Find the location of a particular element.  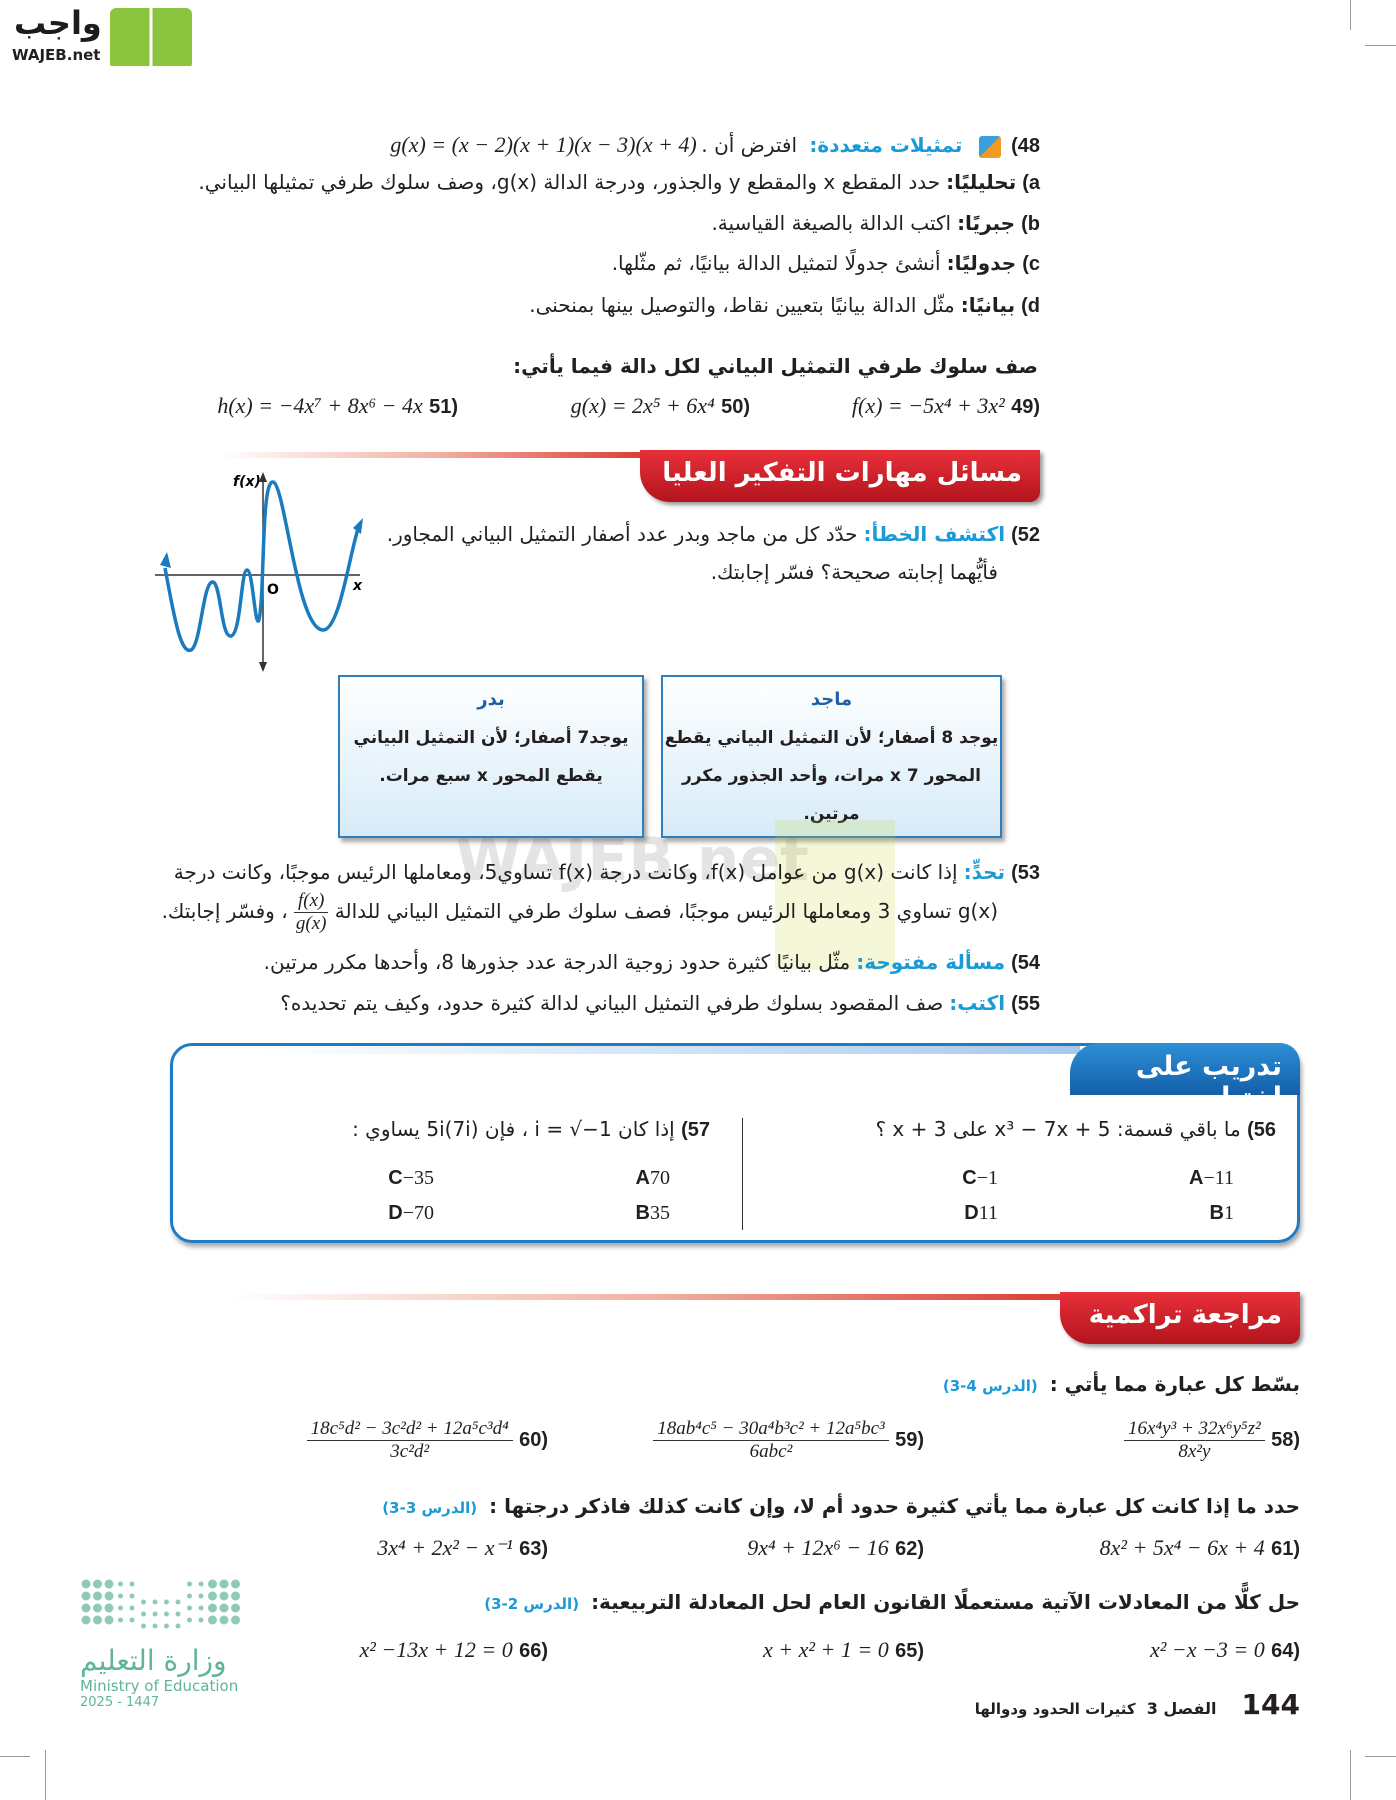

q57: 57) إذا كان i = √−1 ، فإن 5i(7i) يساوي : is located at coordinates (531, 1129).